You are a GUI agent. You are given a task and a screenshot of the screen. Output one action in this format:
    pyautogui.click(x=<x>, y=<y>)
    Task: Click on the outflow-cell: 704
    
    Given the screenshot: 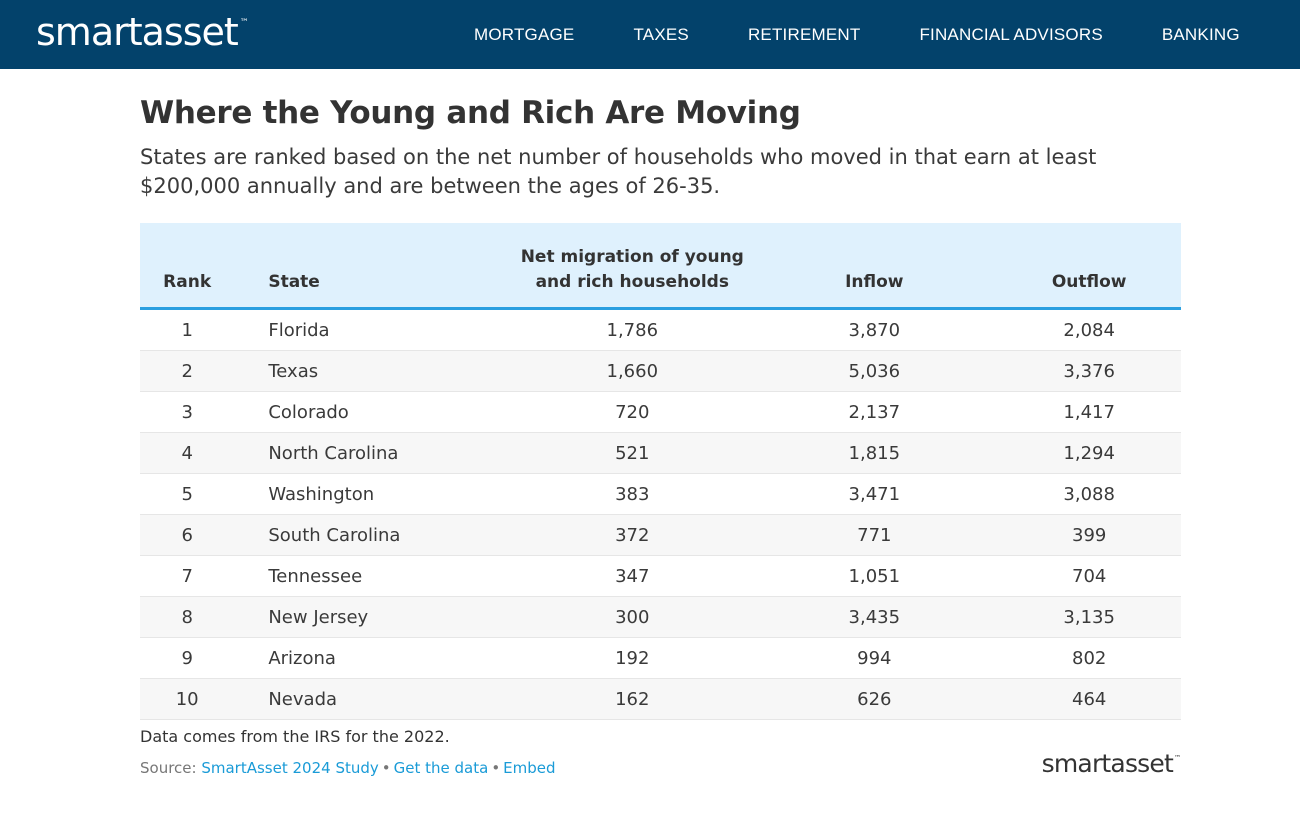 What is the action you would take?
    pyautogui.click(x=1089, y=576)
    